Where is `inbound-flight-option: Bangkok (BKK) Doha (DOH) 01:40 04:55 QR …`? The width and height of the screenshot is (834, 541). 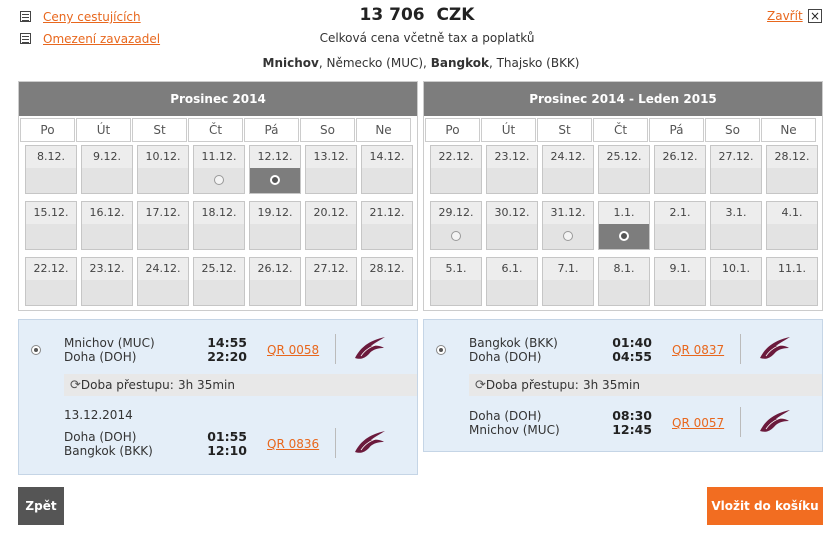
inbound-flight-option: Bangkok (BKK) Doha (DOH) 01:40 04:55 QR … is located at coordinates (623, 385).